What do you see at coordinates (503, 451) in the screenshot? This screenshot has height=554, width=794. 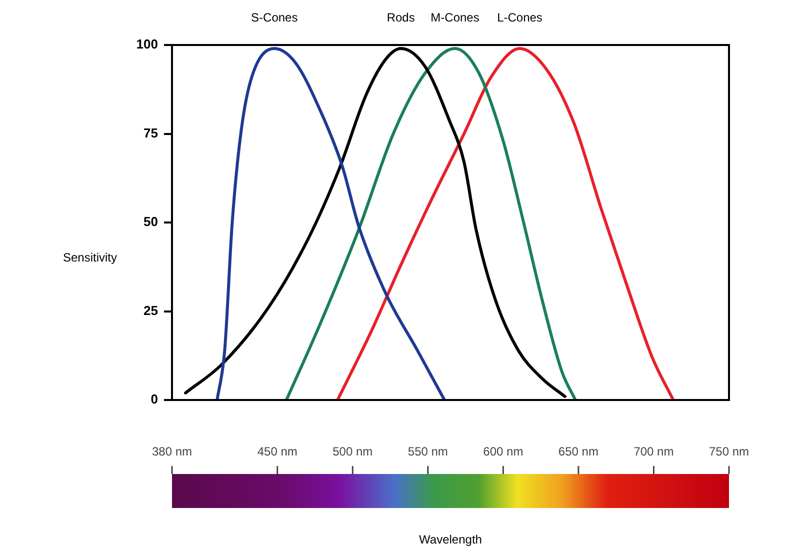 I see `x-tick-label: 600 nm` at bounding box center [503, 451].